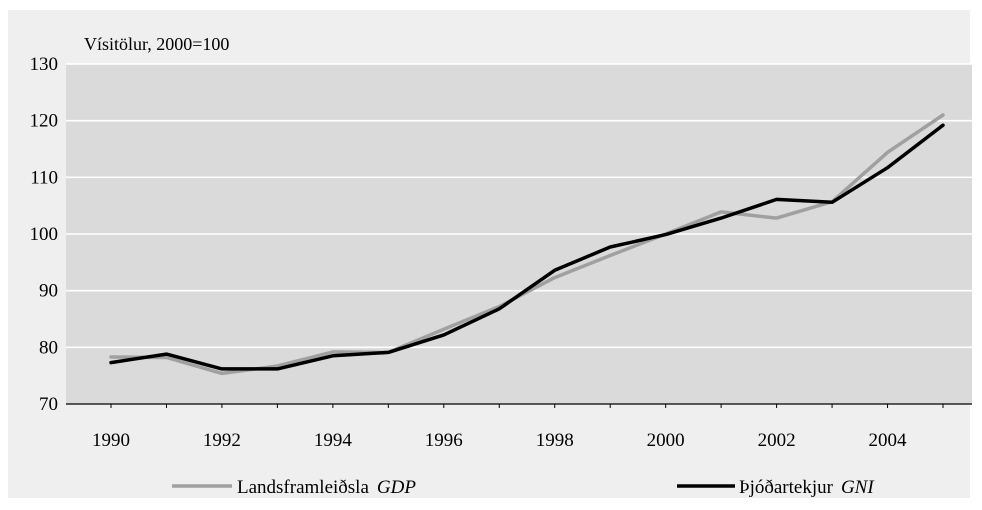  What do you see at coordinates (786, 487) in the screenshot?
I see `legend-name-gni: Þjóðartekjur` at bounding box center [786, 487].